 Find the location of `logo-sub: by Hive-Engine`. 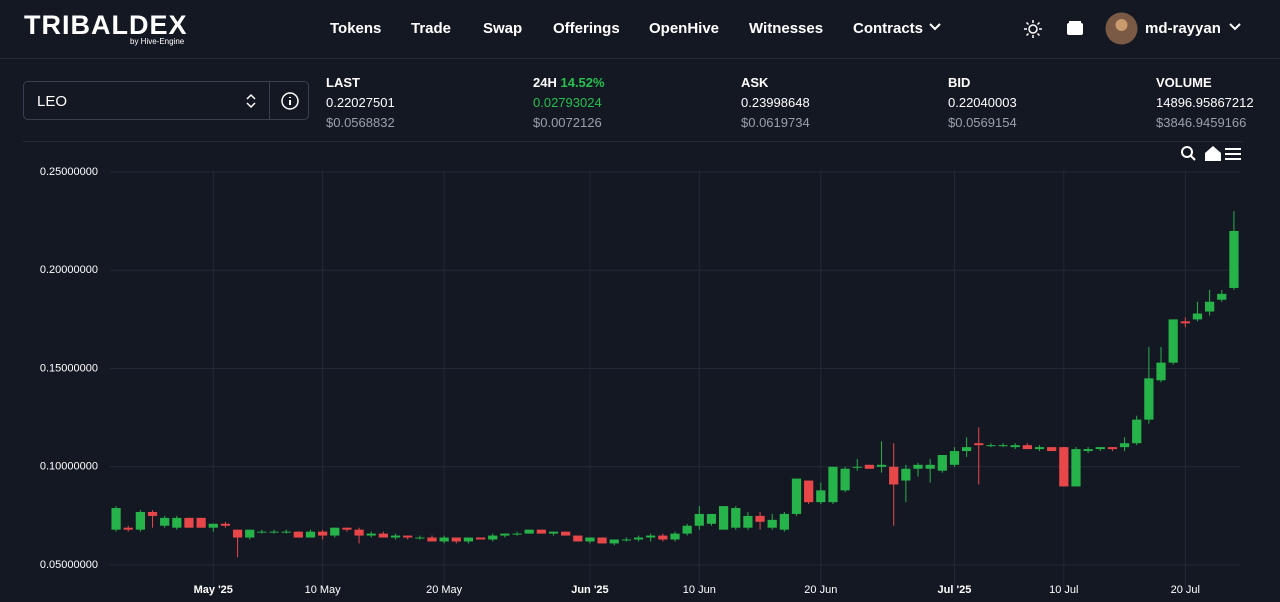

logo-sub: by Hive-Engine is located at coordinates (157, 41).